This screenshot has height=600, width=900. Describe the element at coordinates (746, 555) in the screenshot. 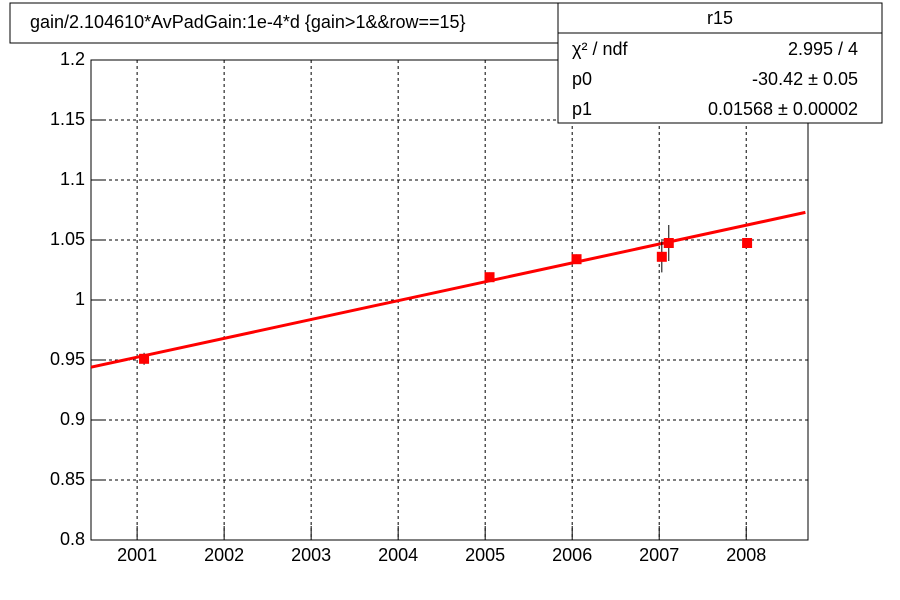

I see `x-tick-label: 2008` at that location.